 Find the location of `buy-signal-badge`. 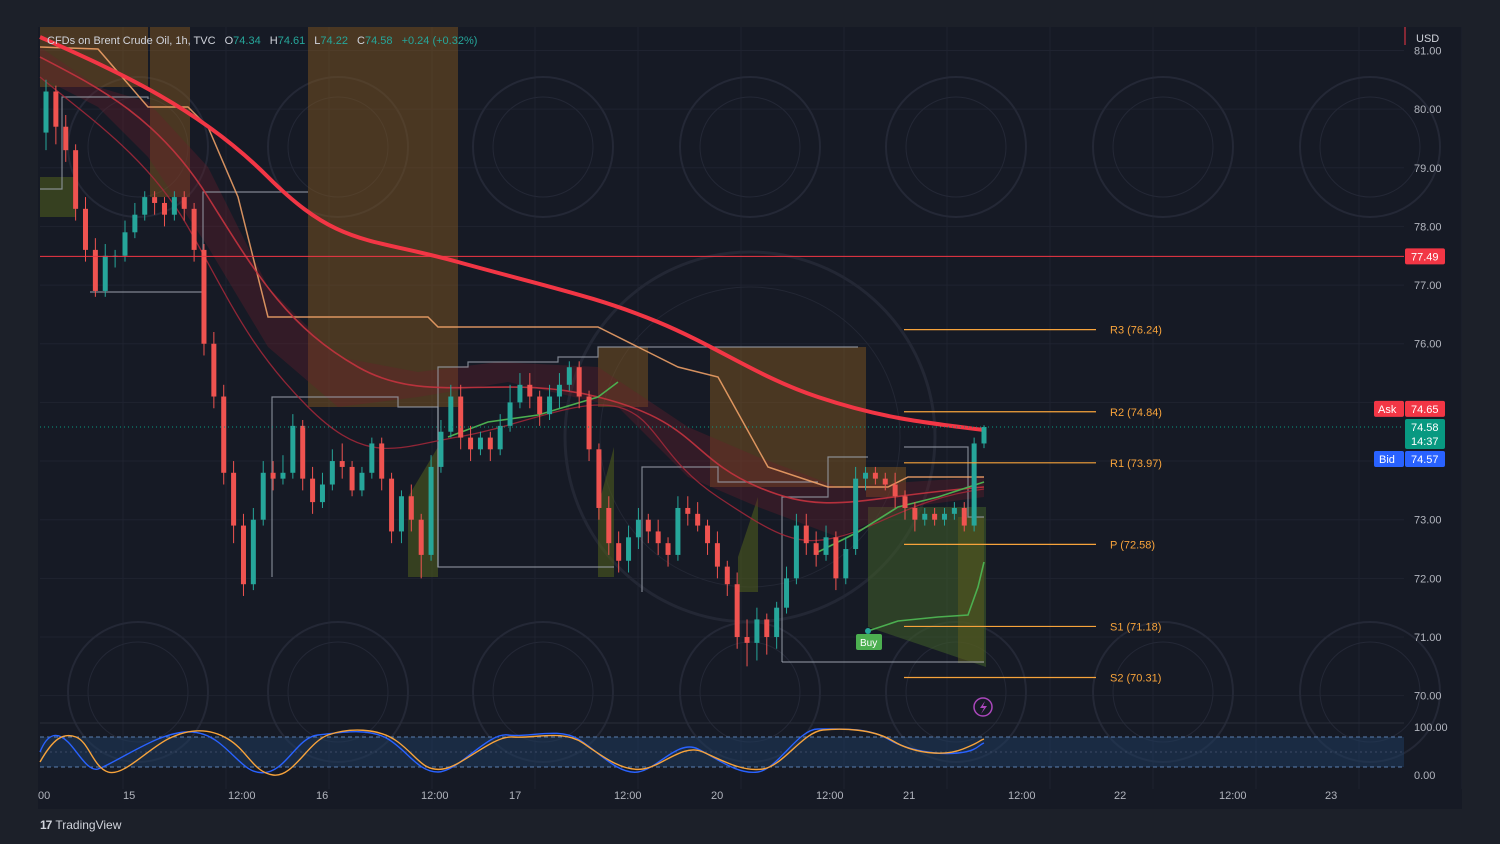

buy-signal-badge is located at coordinates (869, 642).